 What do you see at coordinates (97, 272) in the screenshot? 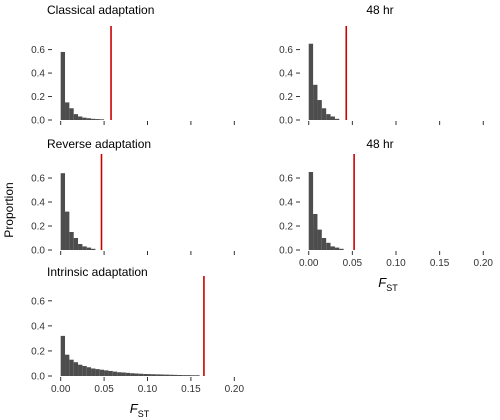
I see `panel-title: Intrinsic adaptation` at bounding box center [97, 272].